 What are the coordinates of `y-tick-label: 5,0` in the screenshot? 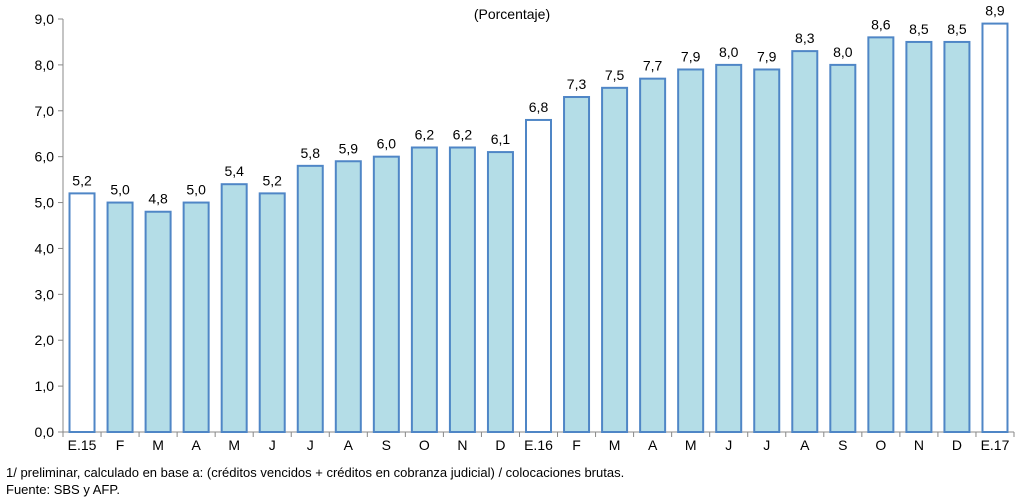 It's located at (45, 203).